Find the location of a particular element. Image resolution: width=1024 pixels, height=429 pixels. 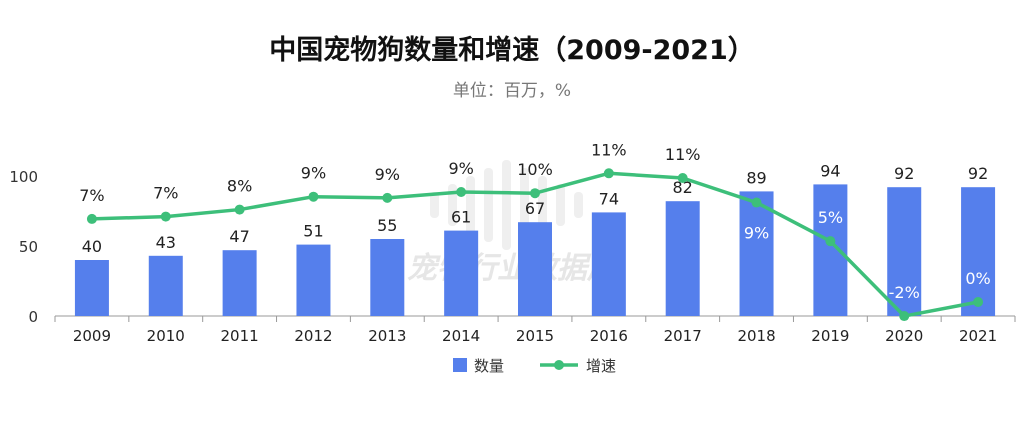

bar-label: 47 is located at coordinates (239, 236).